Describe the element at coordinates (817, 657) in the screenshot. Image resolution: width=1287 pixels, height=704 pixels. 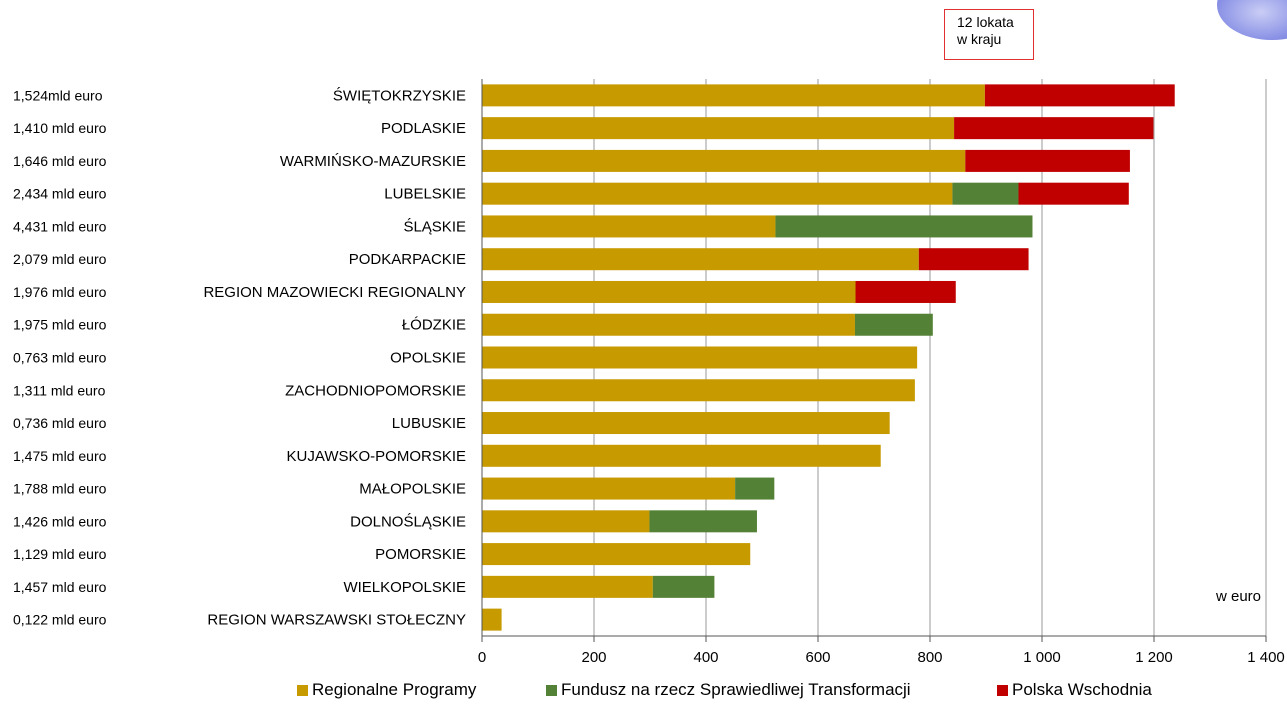
I see `x-tick-label: 600` at that location.